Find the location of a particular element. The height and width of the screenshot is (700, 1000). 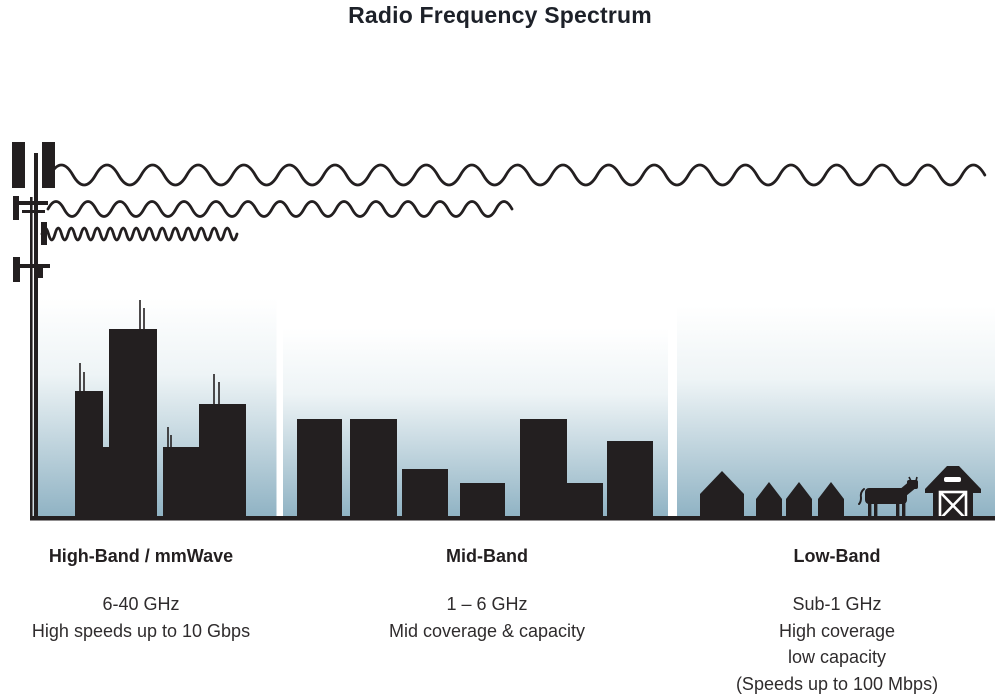

cow-icon is located at coordinates (888, 496).